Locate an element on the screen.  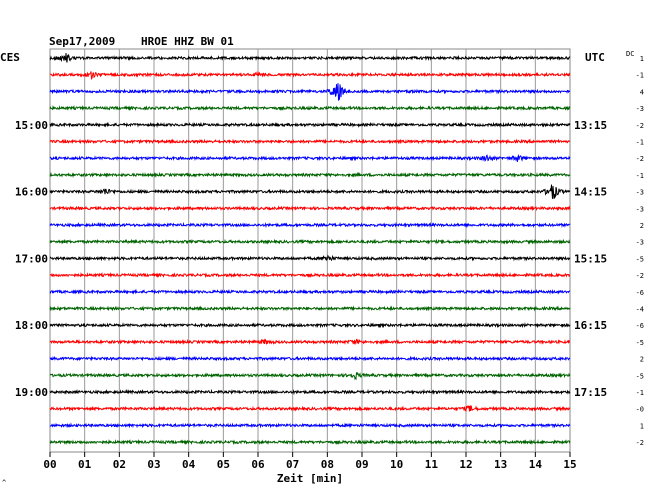
right-time-label: 16:15 is located at coordinates (590, 325).